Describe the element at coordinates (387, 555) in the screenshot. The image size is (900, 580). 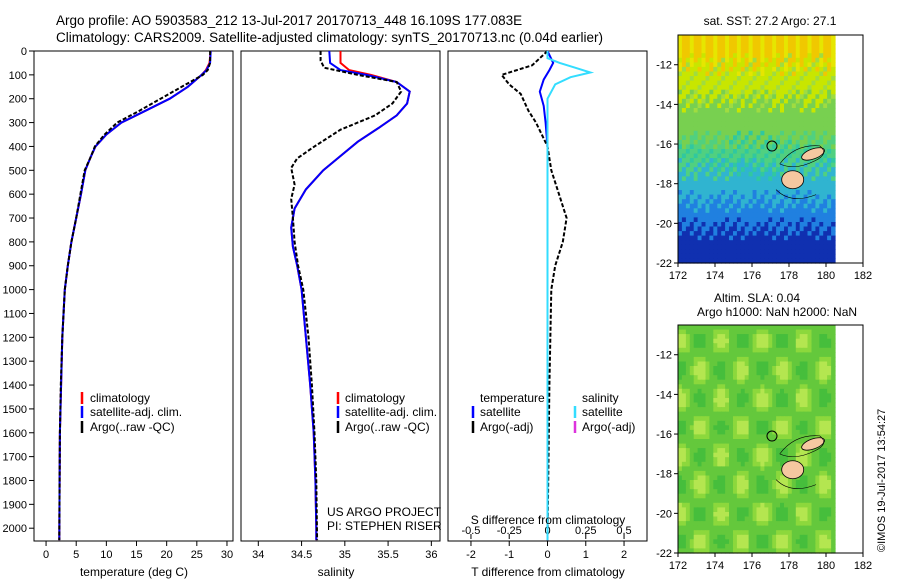
I see `salinity-tick-label: 35.5` at that location.